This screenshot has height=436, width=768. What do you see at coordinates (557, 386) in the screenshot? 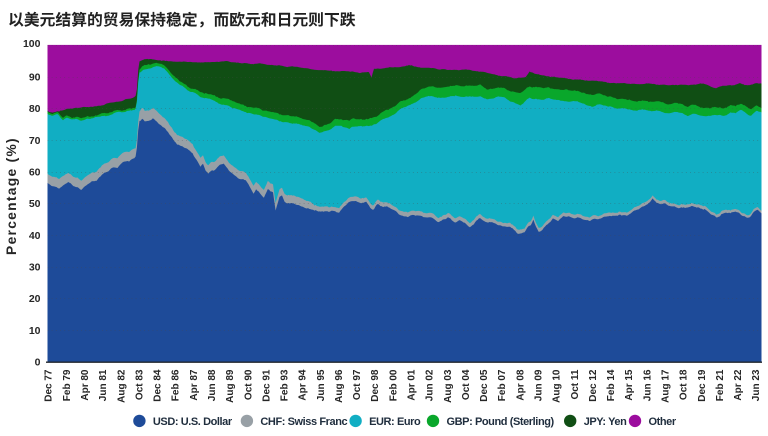
I see `svg-text: Aug 10` at bounding box center [557, 386].